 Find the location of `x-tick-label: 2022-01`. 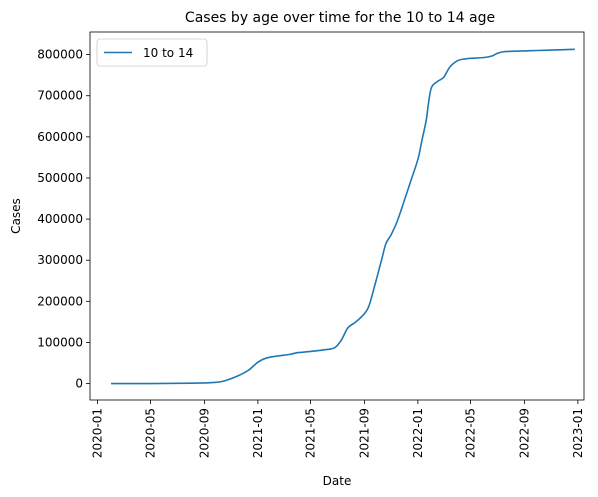

x-tick-label: 2022-01 is located at coordinates (418, 433).